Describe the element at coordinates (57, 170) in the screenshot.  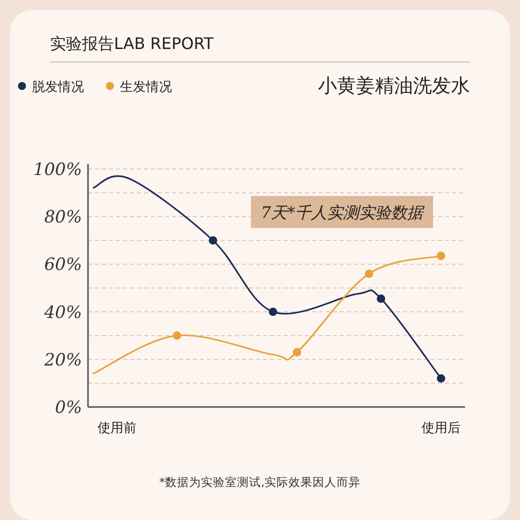
I see `y-tick-label: 100%` at that location.